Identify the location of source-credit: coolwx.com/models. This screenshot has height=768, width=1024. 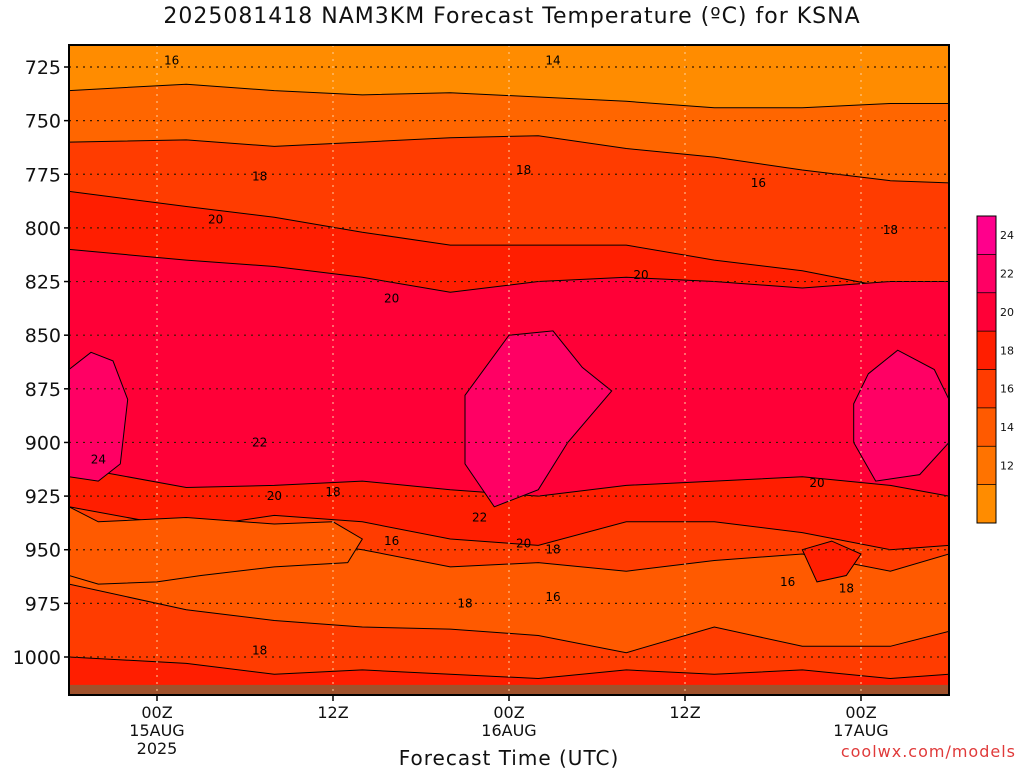
(928, 751).